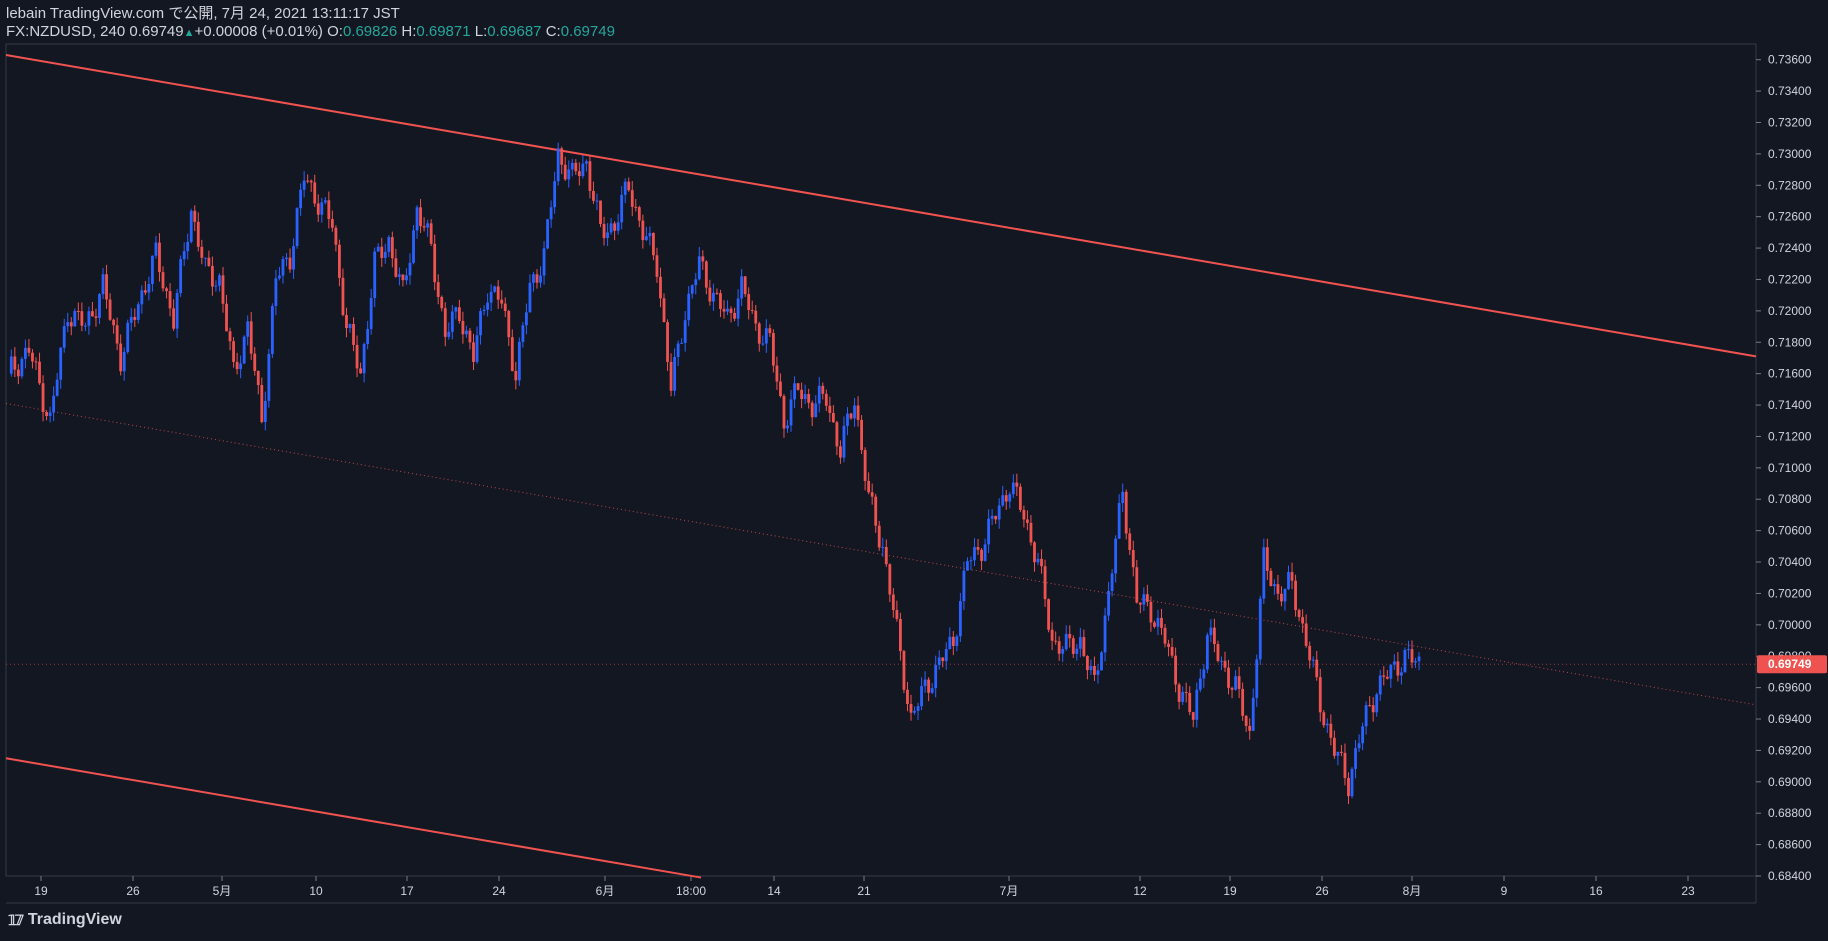  Describe the element at coordinates (1790, 91) in the screenshot. I see `y-tick-label: 0.73400` at that location.